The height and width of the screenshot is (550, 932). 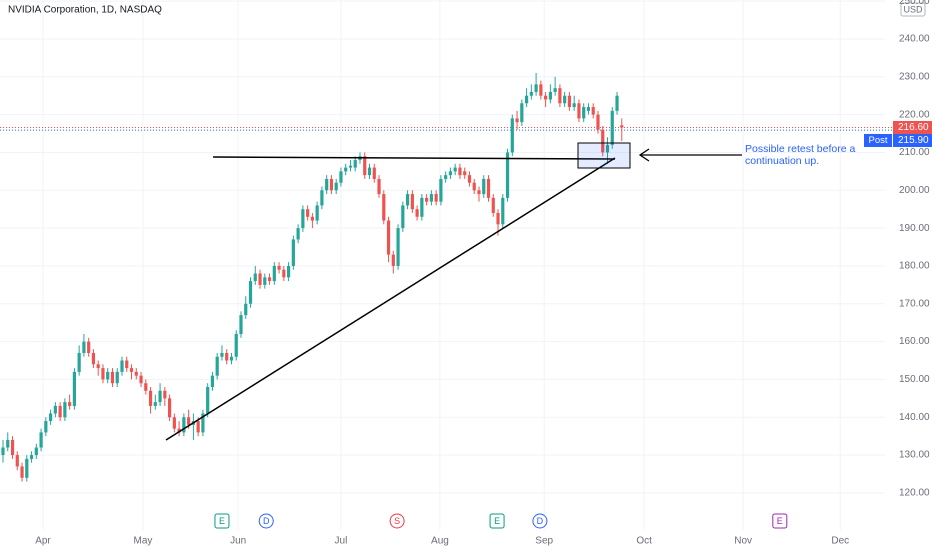 What do you see at coordinates (914, 417) in the screenshot?
I see `y-tick-label: 140.00` at bounding box center [914, 417].